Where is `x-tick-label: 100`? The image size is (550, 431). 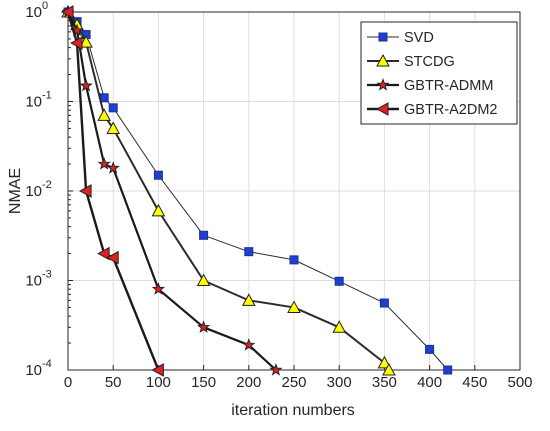
x-tick-label: 100 is located at coordinates (158, 382).